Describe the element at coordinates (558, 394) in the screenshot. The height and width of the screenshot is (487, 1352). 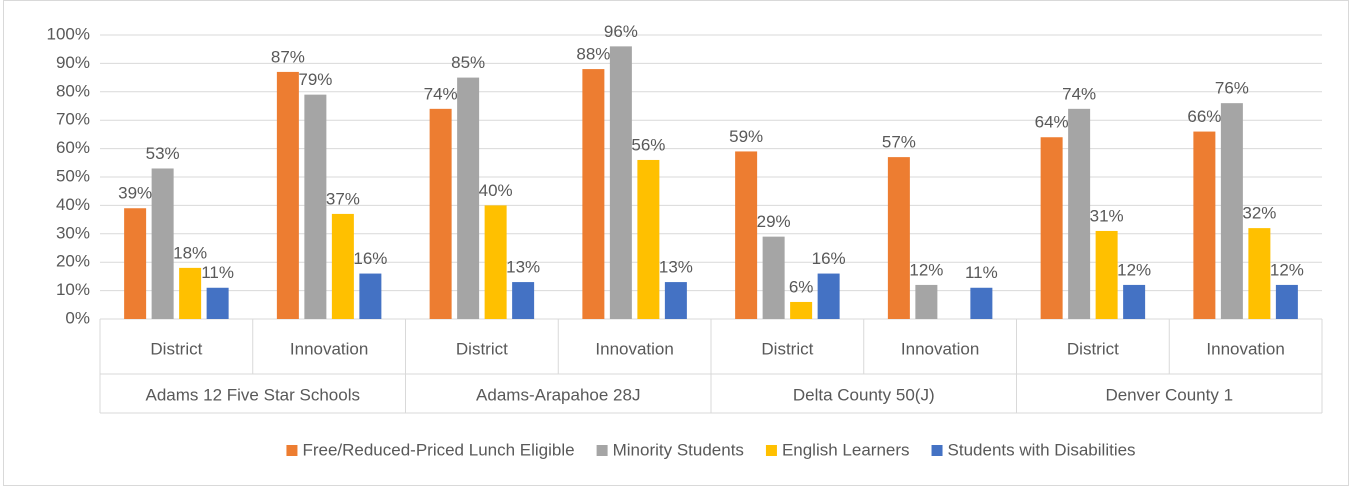
I see `group-label: Adams-Arapahoe 28J` at that location.